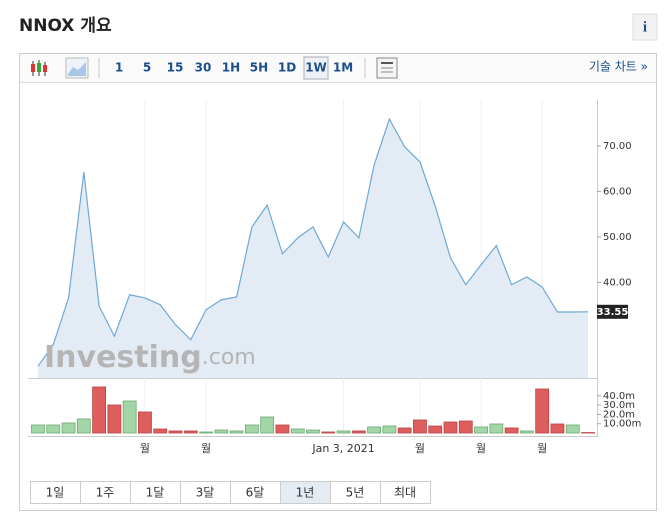 This screenshot has width=667, height=519. Describe the element at coordinates (147, 68) in the screenshot. I see `interval-button: 5` at that location.